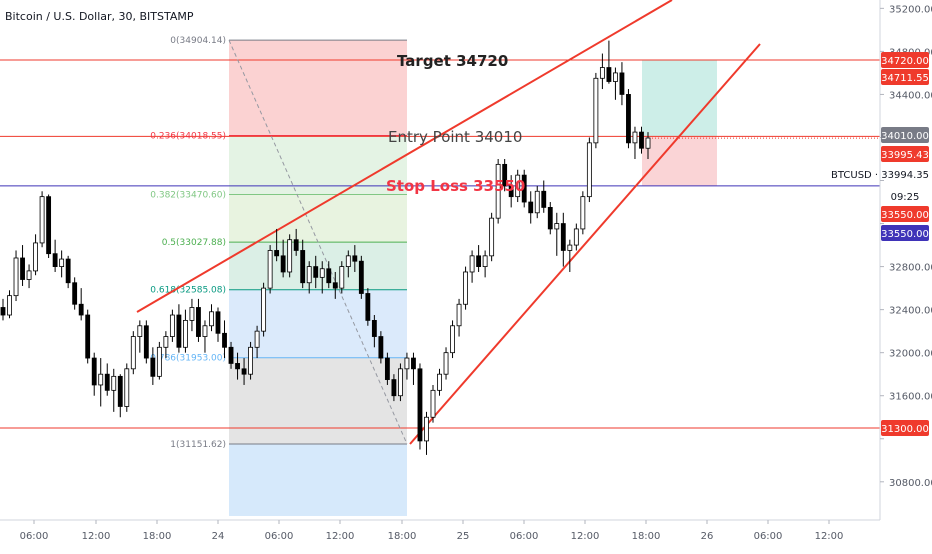  I want to click on fib-level-label: 0.786(31953.00), so click(188, 359).